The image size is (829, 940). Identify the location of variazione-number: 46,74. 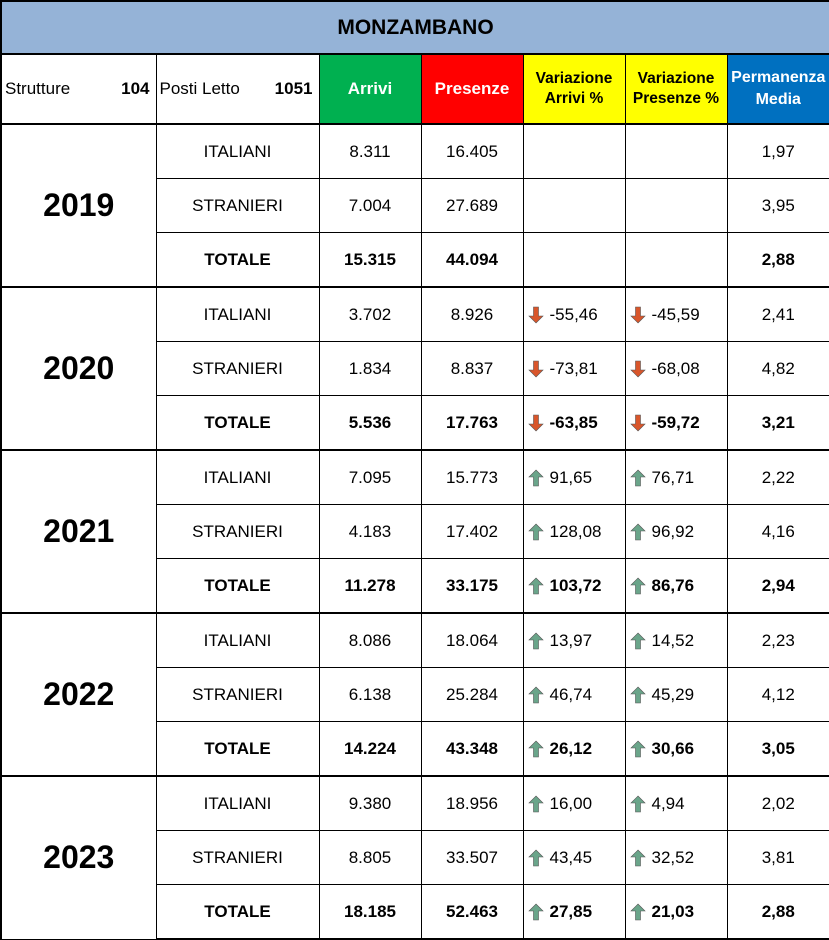
(571, 694).